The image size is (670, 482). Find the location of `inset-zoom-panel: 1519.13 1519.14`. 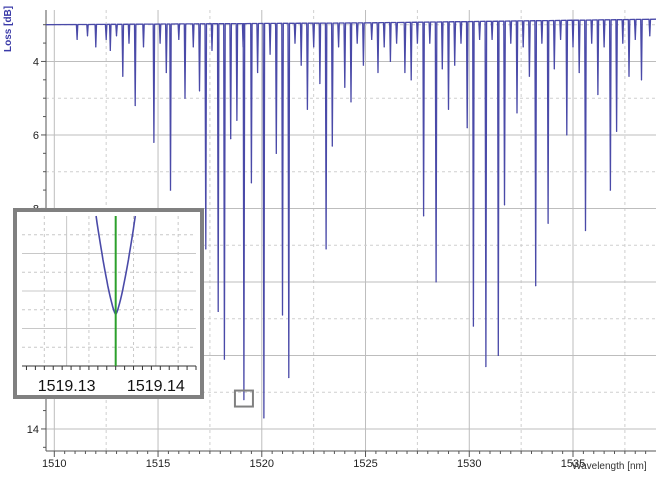

inset-zoom-panel: 1519.13 1519.14 is located at coordinates (108, 303).